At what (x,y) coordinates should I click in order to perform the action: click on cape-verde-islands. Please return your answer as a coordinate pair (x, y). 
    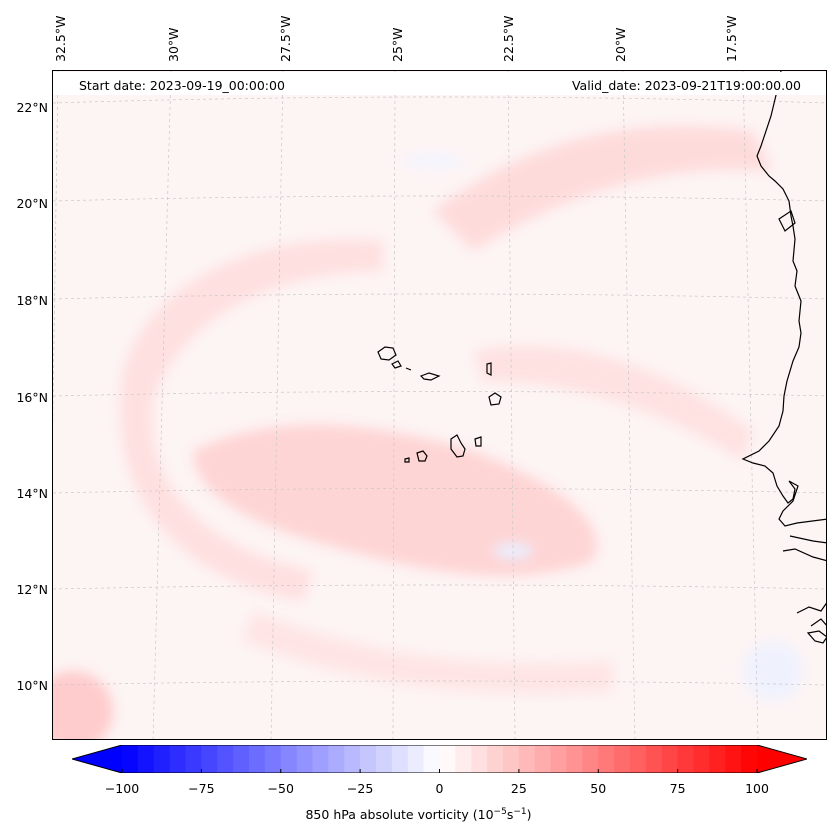
    Looking at the image, I should click on (439, 404).